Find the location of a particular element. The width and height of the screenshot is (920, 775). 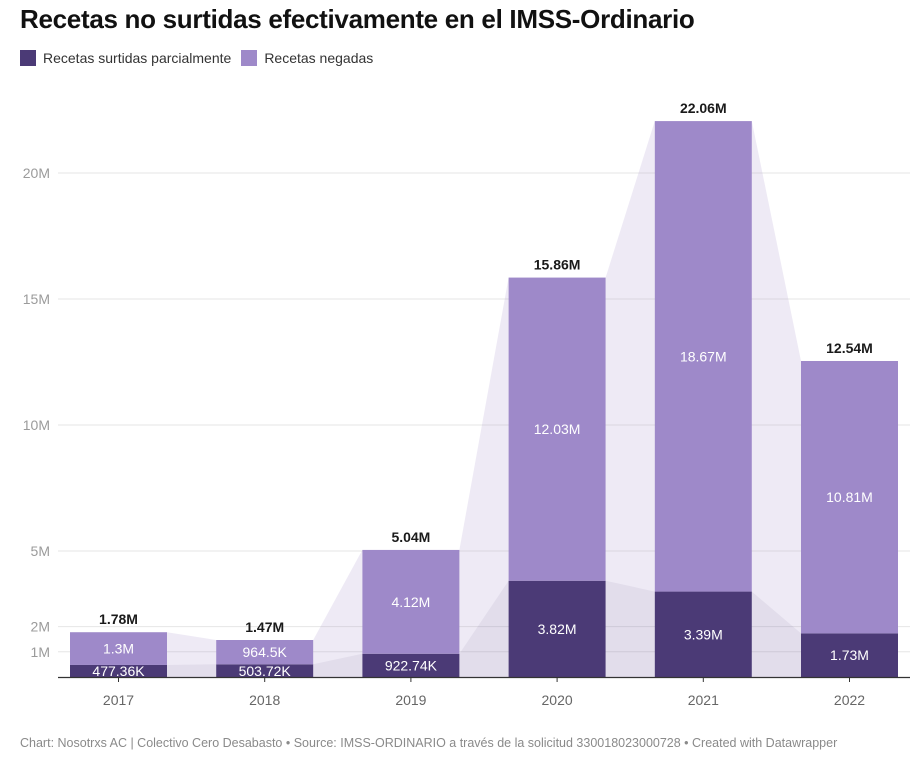

segment-label-denied: 964.5K is located at coordinates (265, 652).